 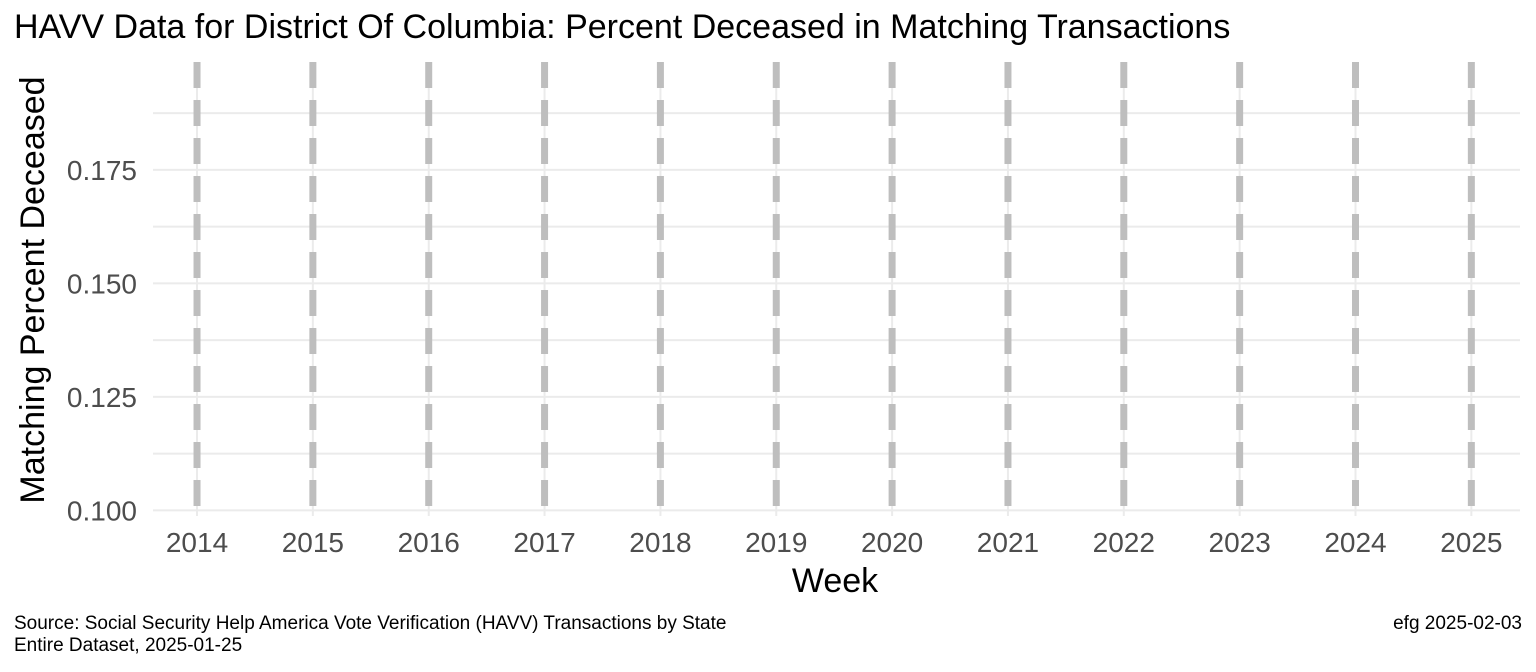 I want to click on x-tick-label: 2020, so click(x=892, y=542).